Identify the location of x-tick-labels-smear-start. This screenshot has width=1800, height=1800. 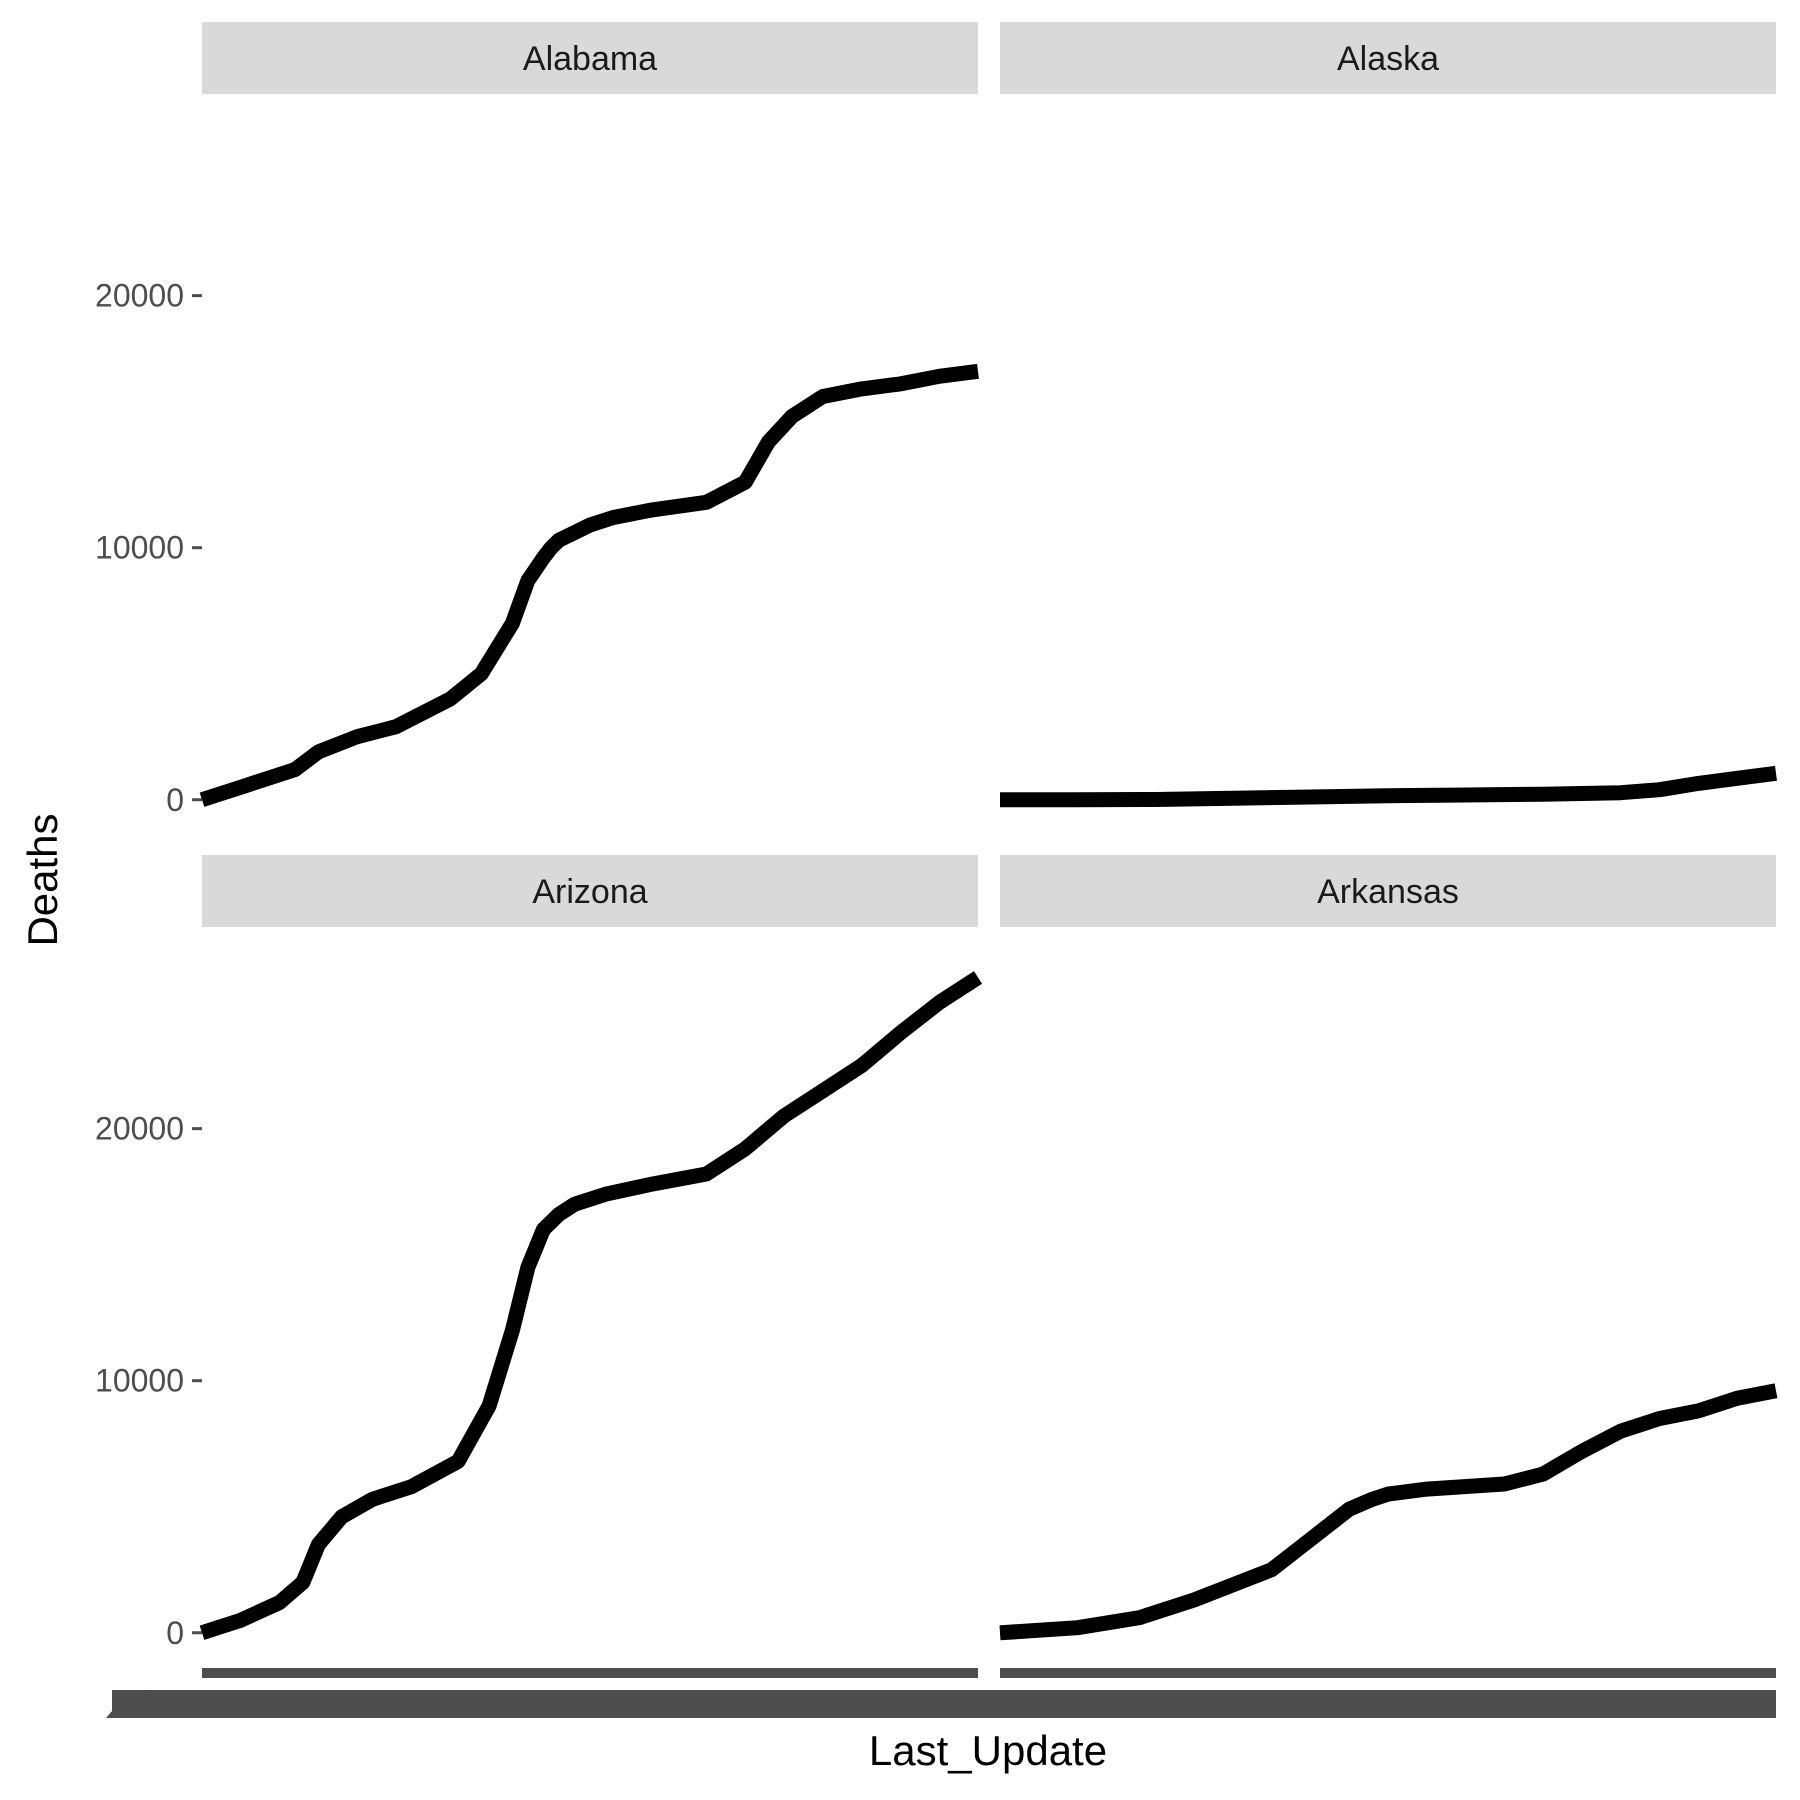
(128, 1704).